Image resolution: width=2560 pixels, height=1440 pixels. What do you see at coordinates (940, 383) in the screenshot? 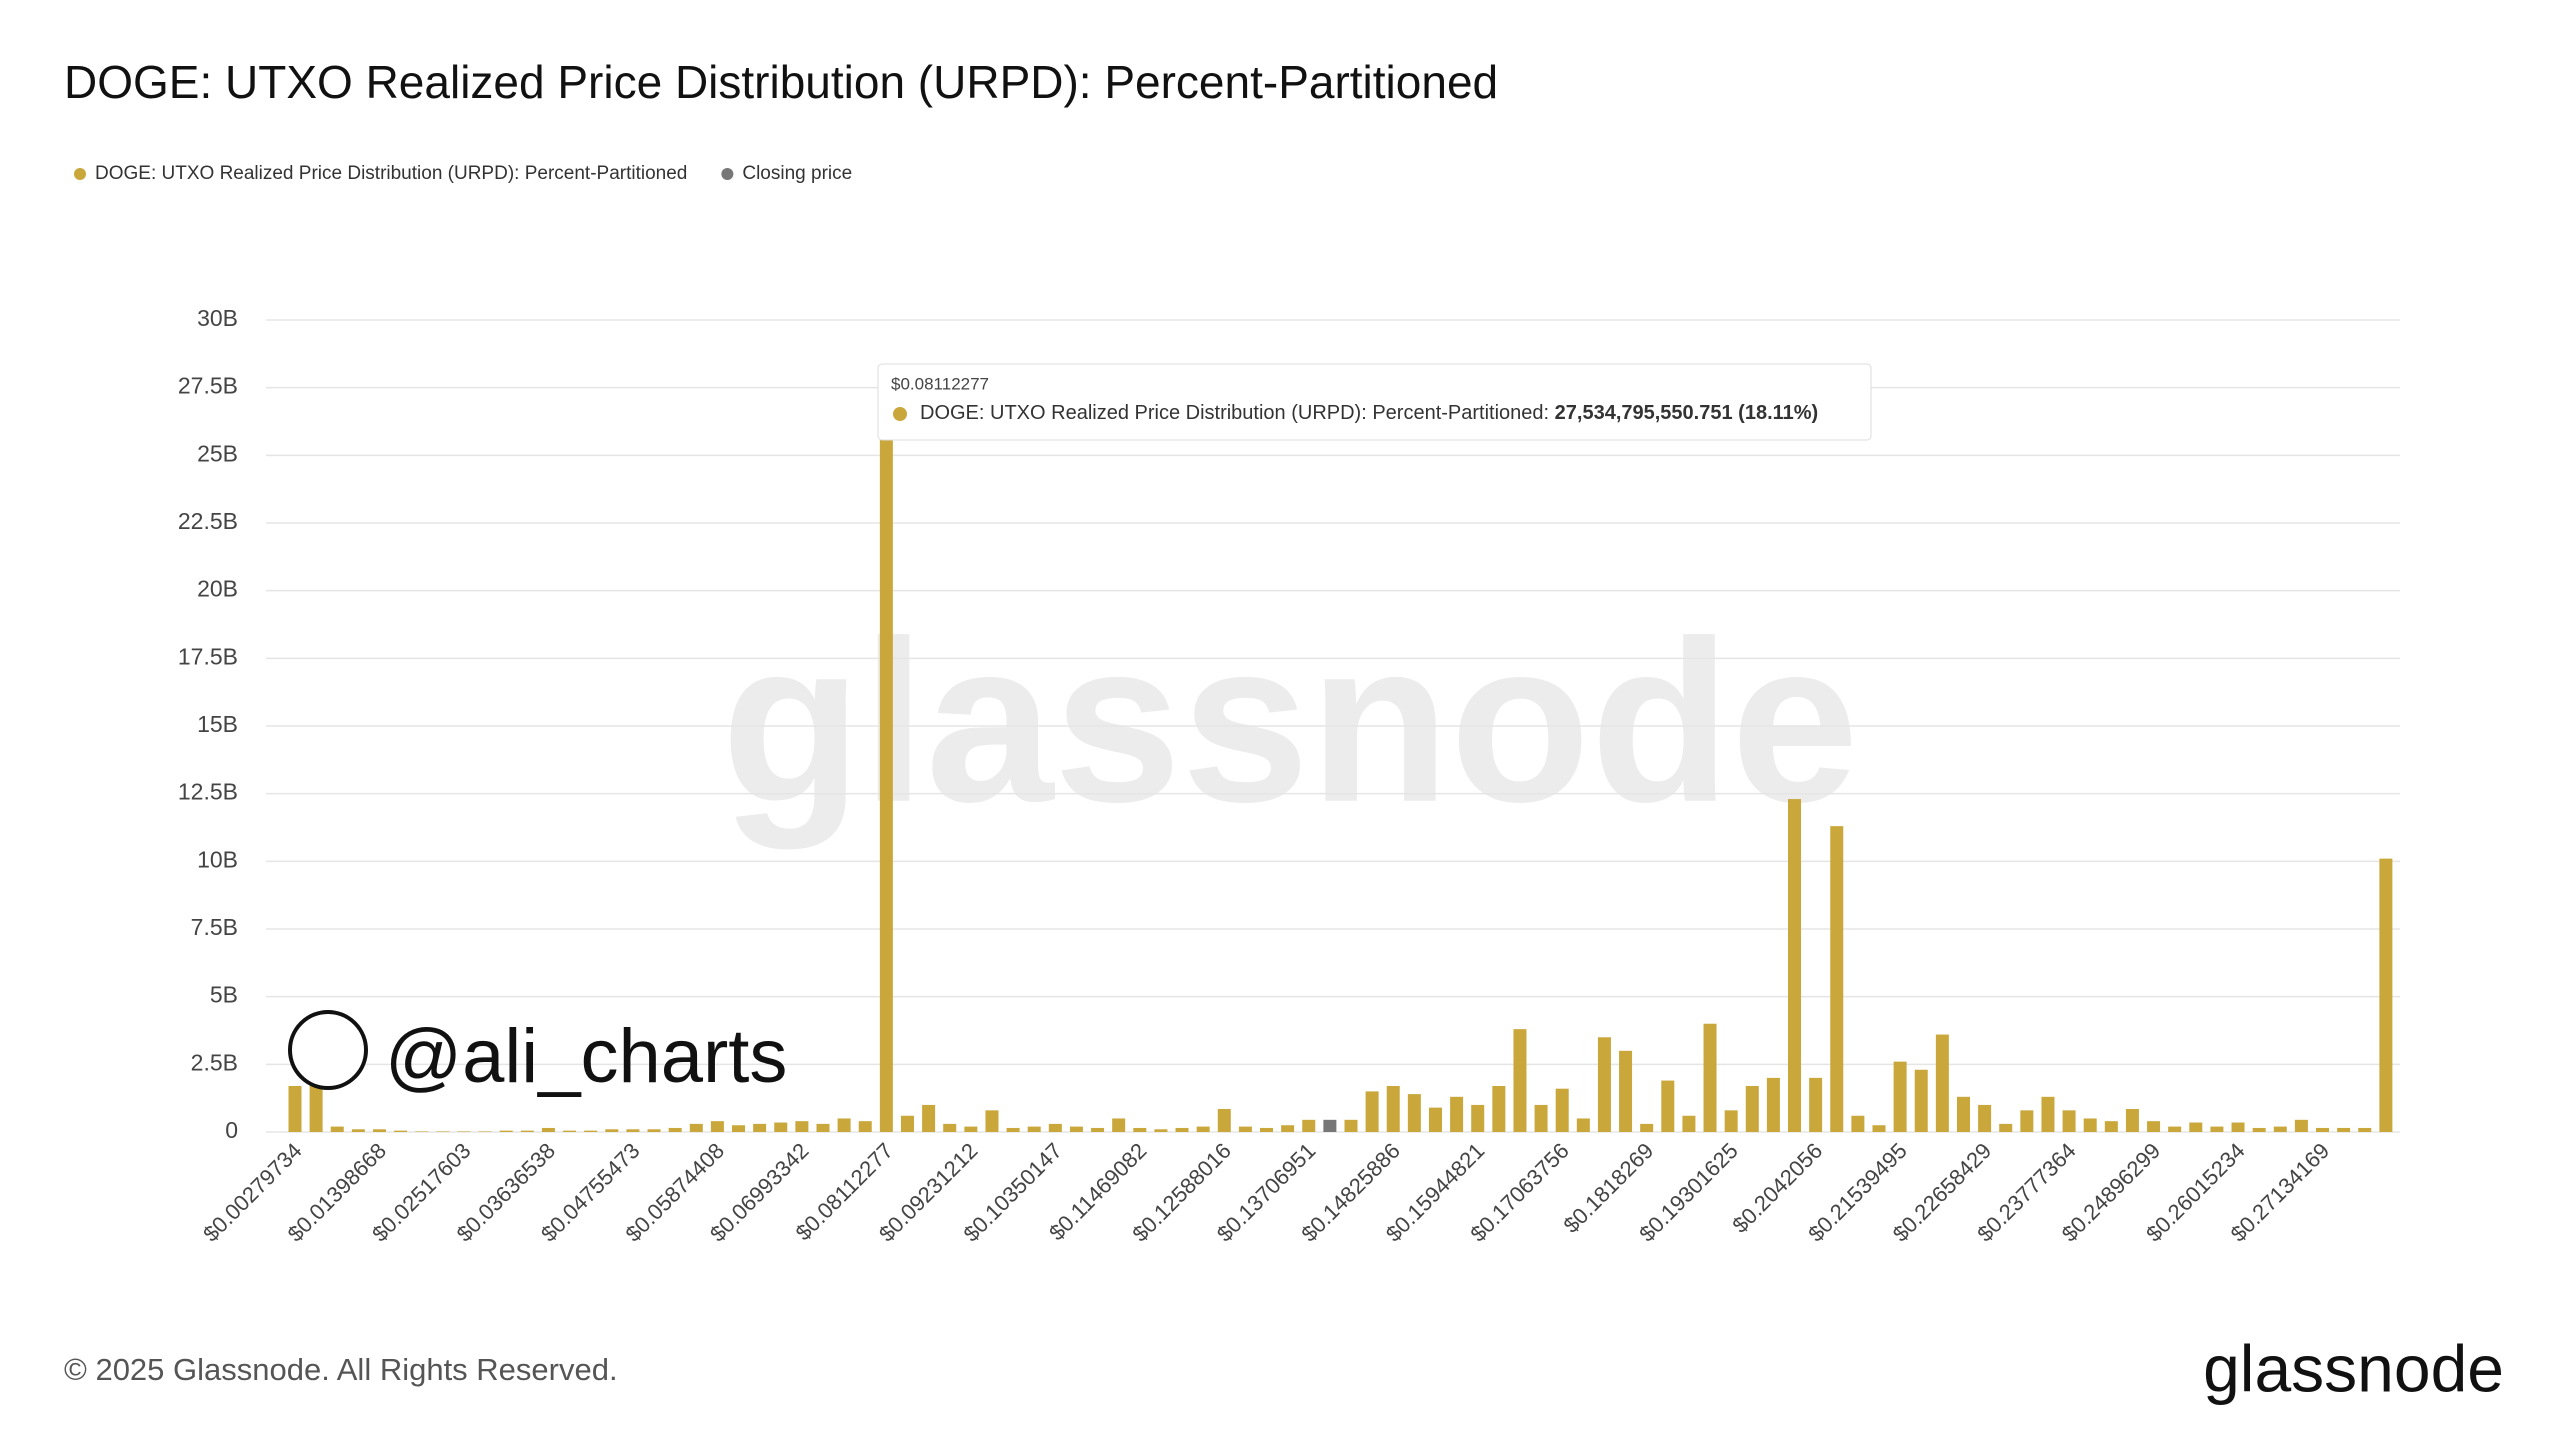
I see `tooltip-x-label: $0.08112277` at bounding box center [940, 383].